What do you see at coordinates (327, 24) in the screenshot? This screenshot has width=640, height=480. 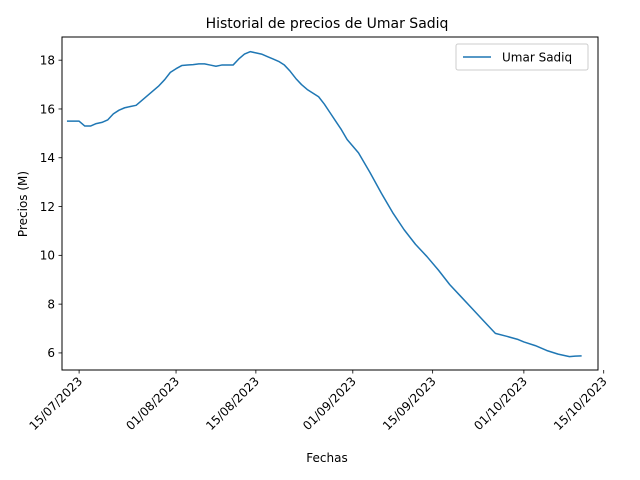 I see `chart-title: Historial de precios de Umar Sadiq` at bounding box center [327, 24].